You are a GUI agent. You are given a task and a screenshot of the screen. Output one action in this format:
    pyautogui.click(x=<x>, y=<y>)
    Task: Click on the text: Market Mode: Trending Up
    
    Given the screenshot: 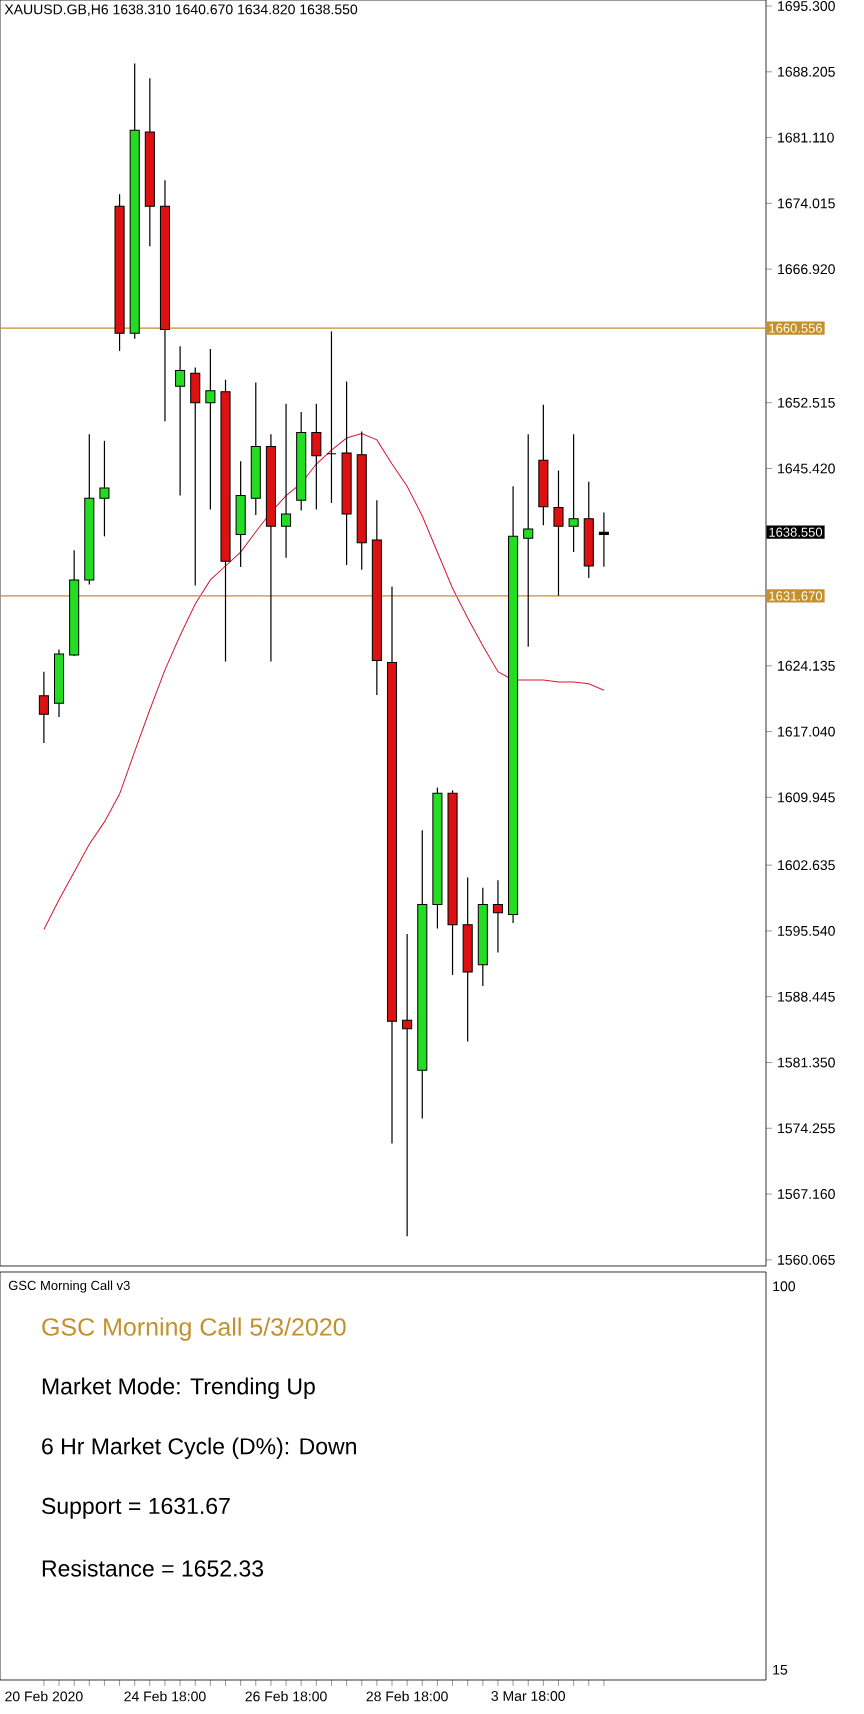 What is the action you would take?
    pyautogui.click(x=178, y=1388)
    